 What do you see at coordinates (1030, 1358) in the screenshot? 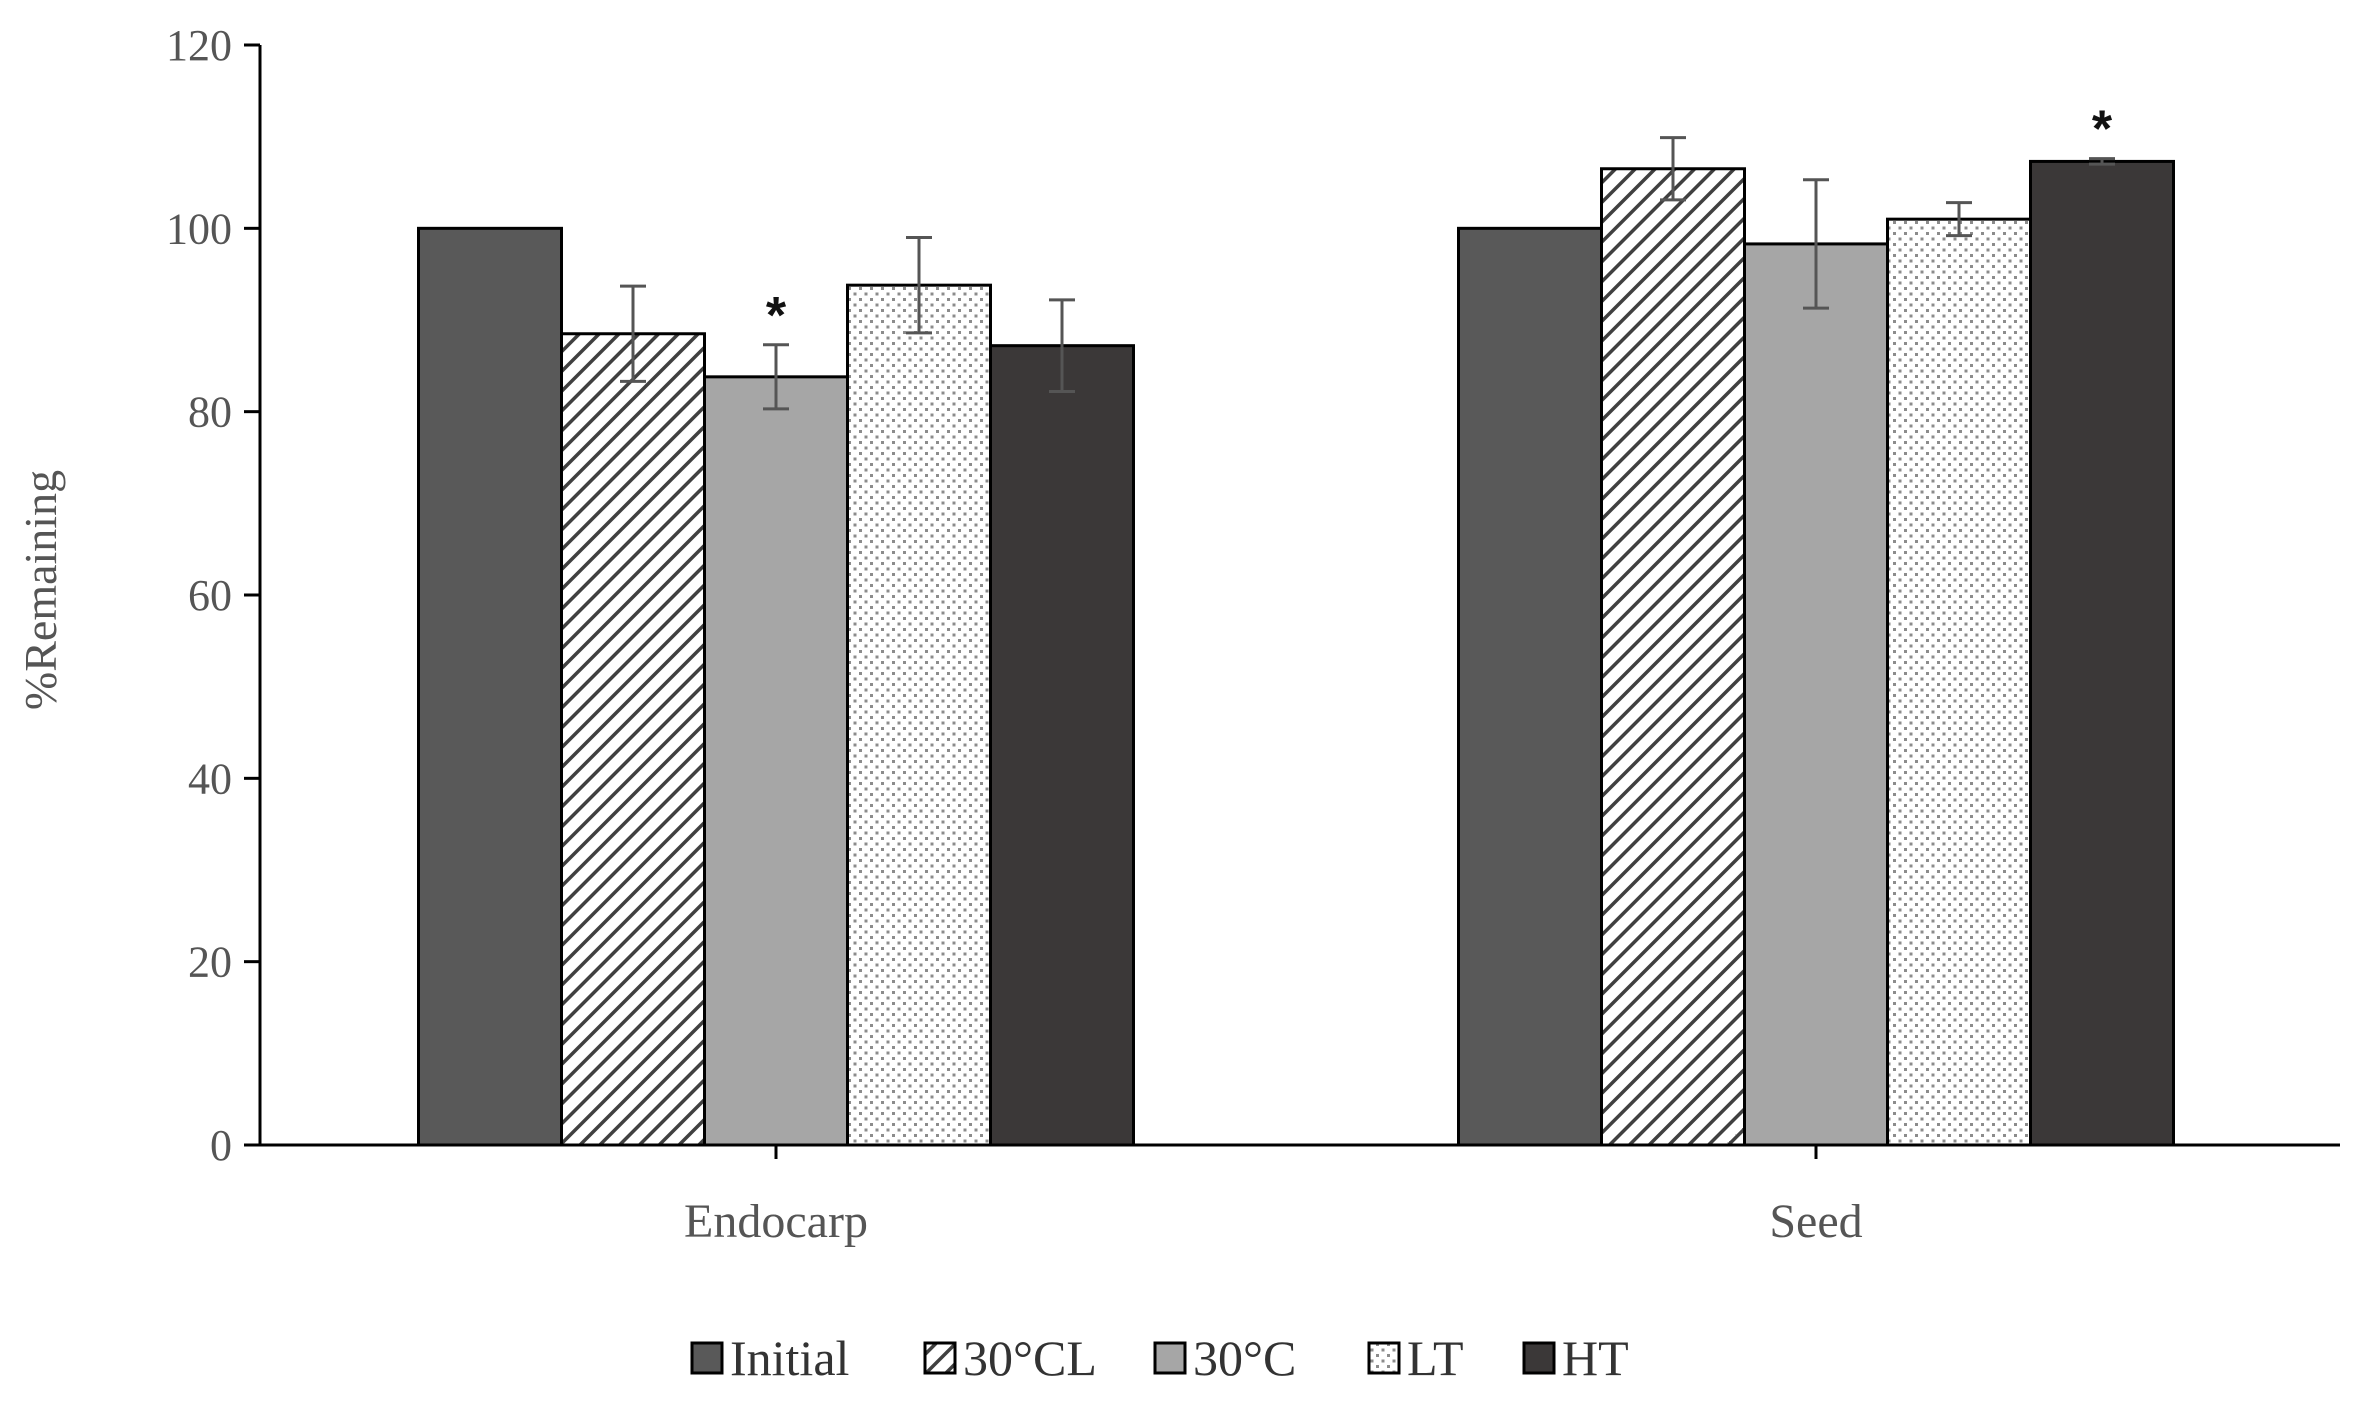
I see `legend-label: 30°CL` at bounding box center [1030, 1358].